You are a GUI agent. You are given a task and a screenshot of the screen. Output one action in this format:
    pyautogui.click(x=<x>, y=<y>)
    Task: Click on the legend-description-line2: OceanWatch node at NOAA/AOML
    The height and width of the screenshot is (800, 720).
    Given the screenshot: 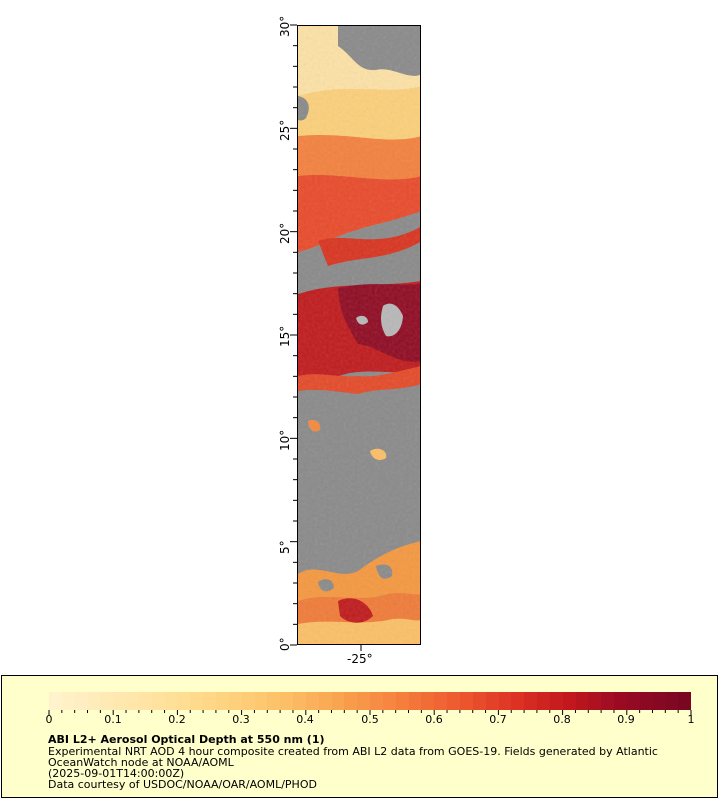 What is the action you would take?
    pyautogui.click(x=141, y=762)
    